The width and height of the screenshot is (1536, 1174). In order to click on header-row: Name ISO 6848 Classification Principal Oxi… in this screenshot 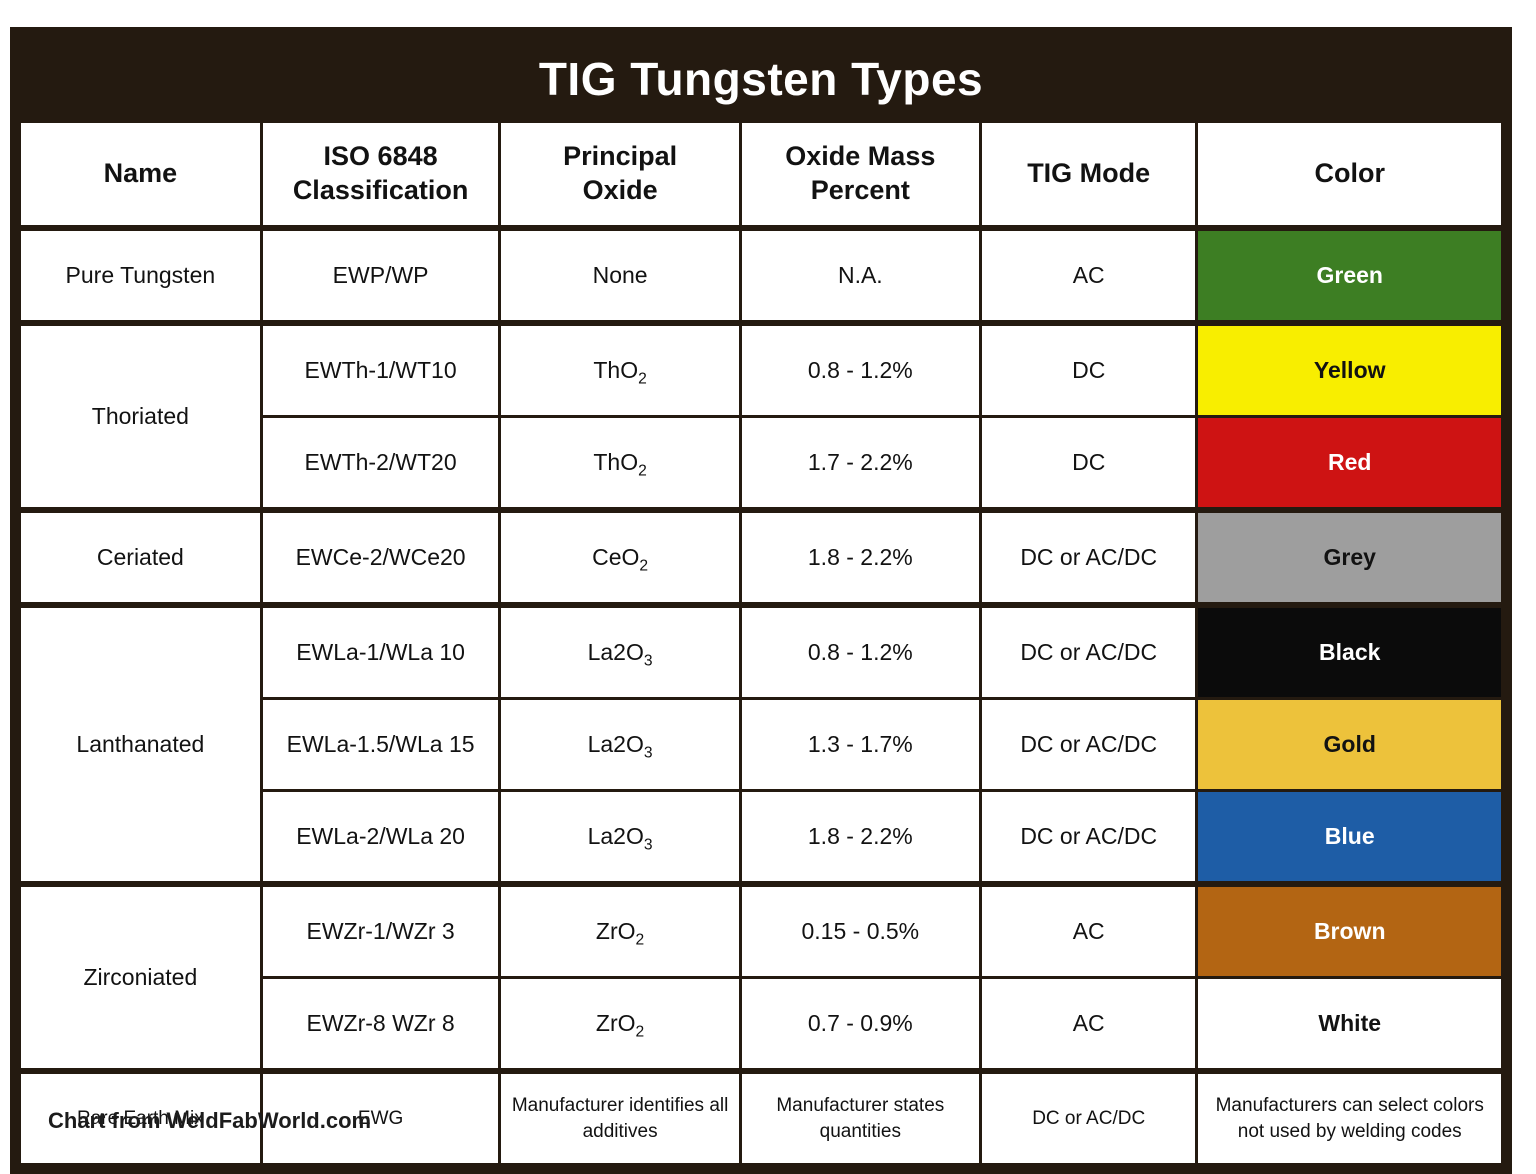, I will do `click(761, 177)`.